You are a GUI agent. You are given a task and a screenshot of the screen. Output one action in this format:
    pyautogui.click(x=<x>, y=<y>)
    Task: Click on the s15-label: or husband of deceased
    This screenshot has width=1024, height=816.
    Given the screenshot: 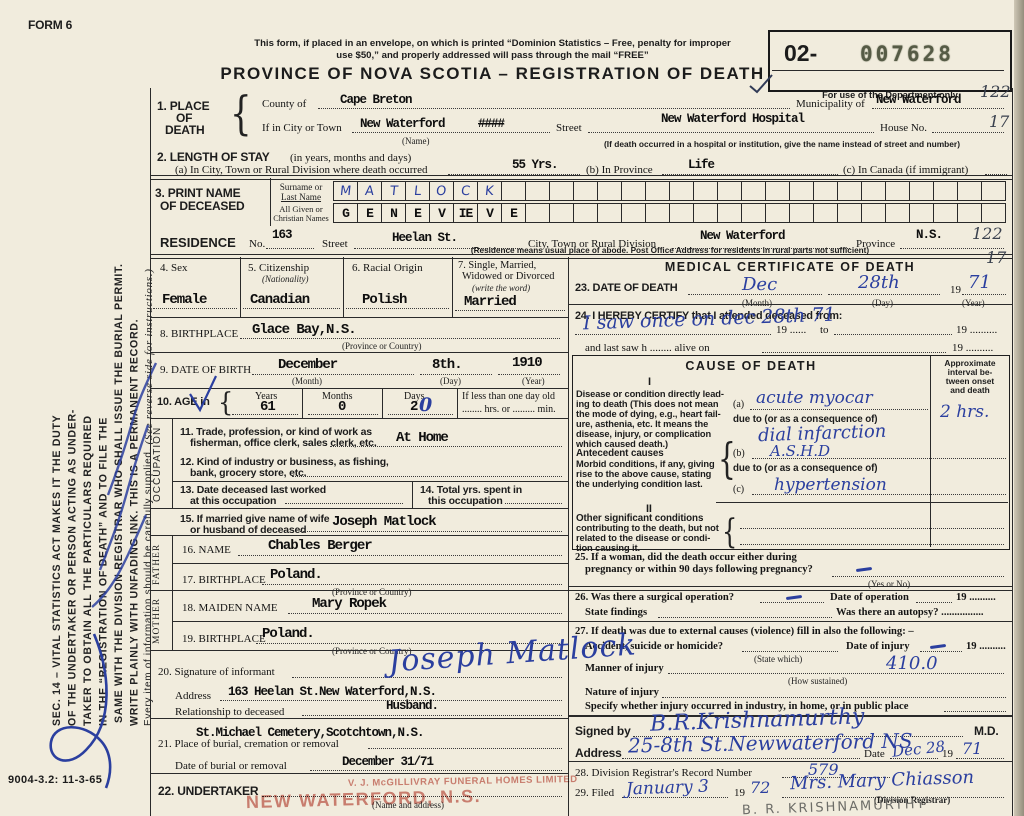 What is the action you would take?
    pyautogui.click(x=248, y=530)
    